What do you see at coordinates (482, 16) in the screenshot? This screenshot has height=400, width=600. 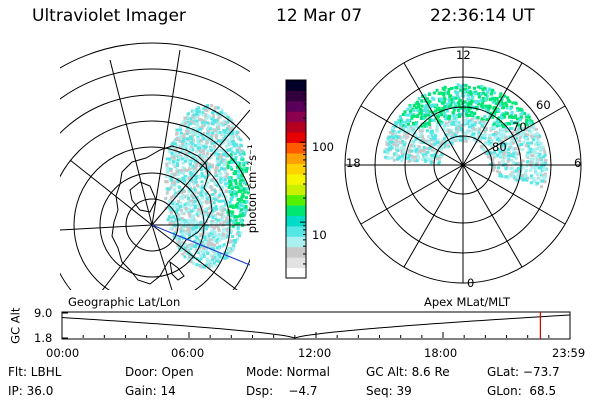 I see `time-label: 22:36:14 UT` at bounding box center [482, 16].